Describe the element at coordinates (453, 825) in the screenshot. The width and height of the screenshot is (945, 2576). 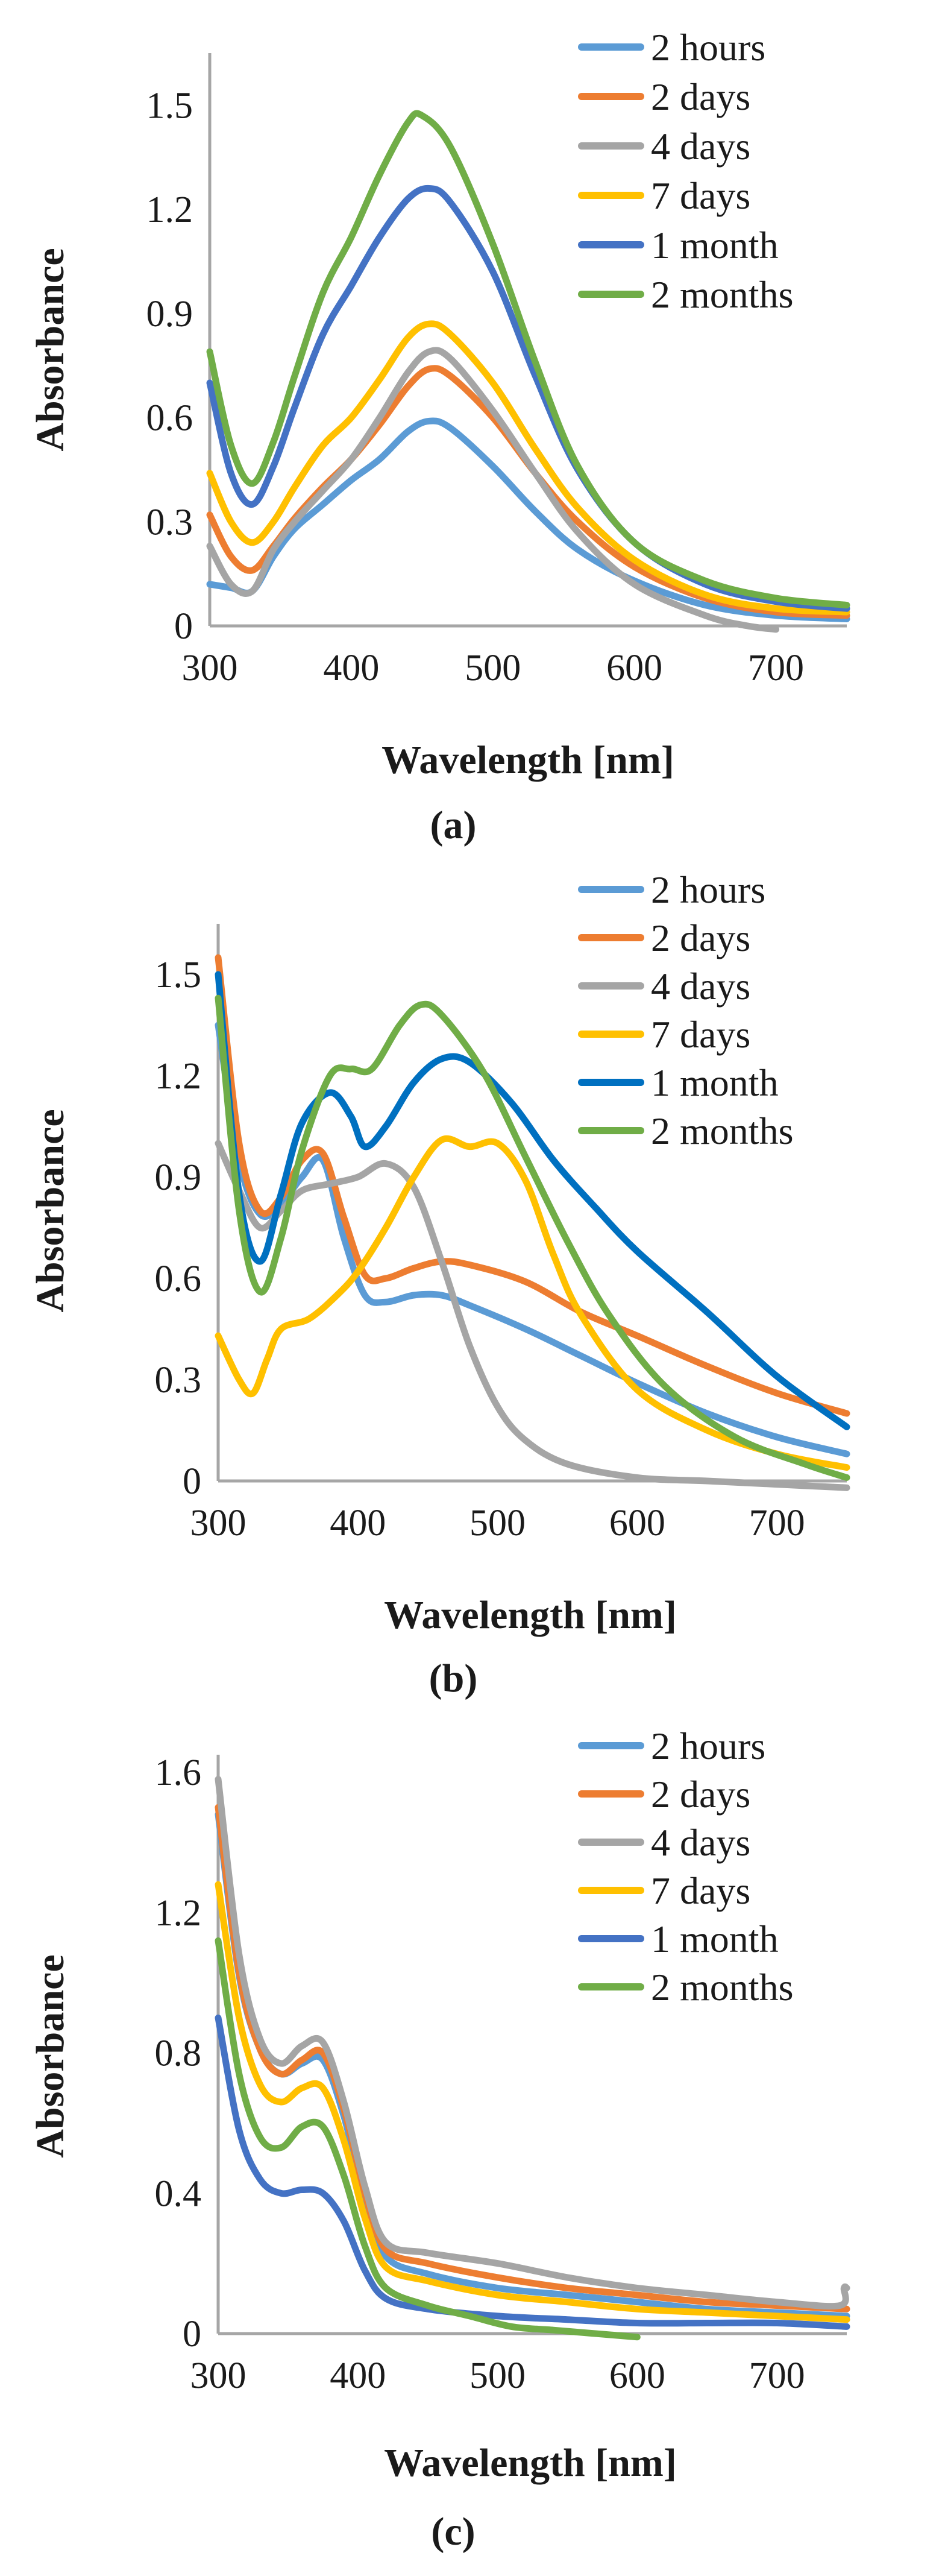
I see `panel-label: (a)` at that location.